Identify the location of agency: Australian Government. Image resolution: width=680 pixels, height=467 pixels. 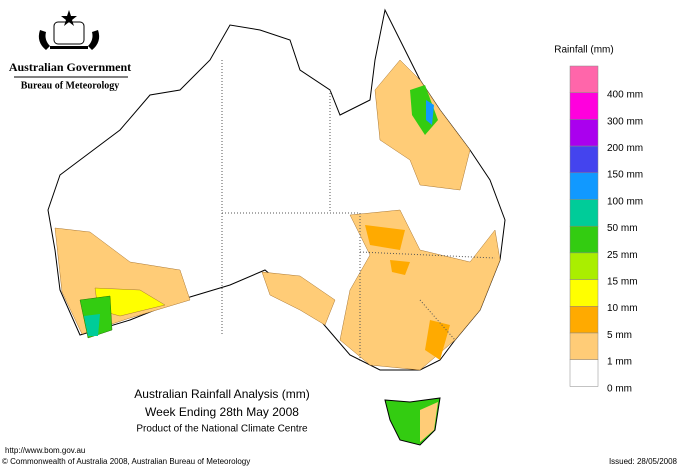
(70, 67).